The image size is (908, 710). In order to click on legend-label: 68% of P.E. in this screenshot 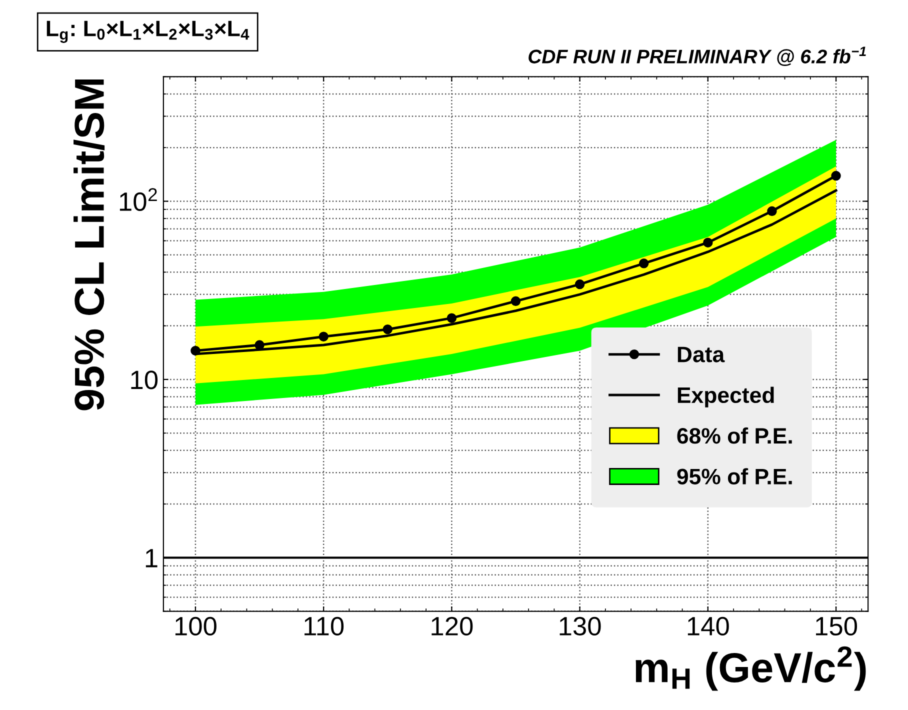, I will do `click(734, 435)`.